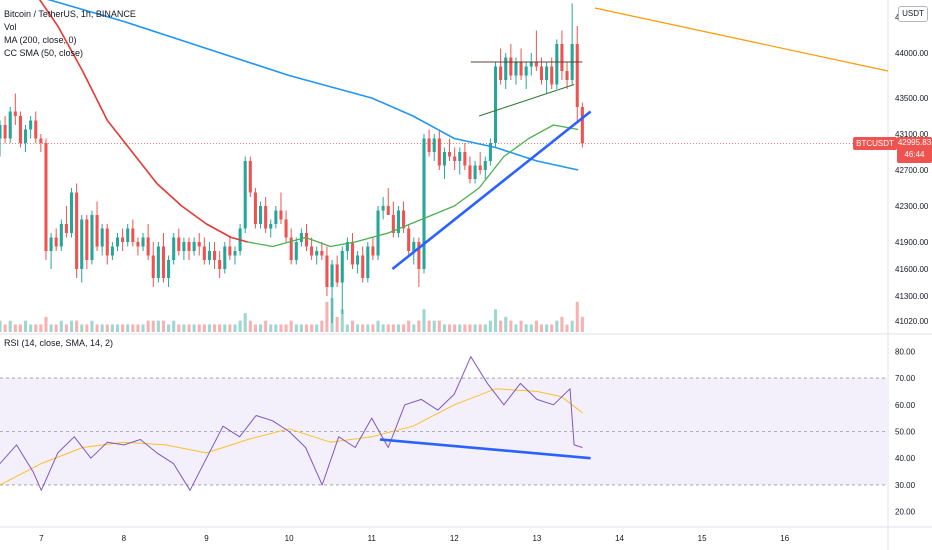 Image resolution: width=932 pixels, height=550 pixels. What do you see at coordinates (914, 154) in the screenshot?
I see `bar-countdown: 46:44` at bounding box center [914, 154].